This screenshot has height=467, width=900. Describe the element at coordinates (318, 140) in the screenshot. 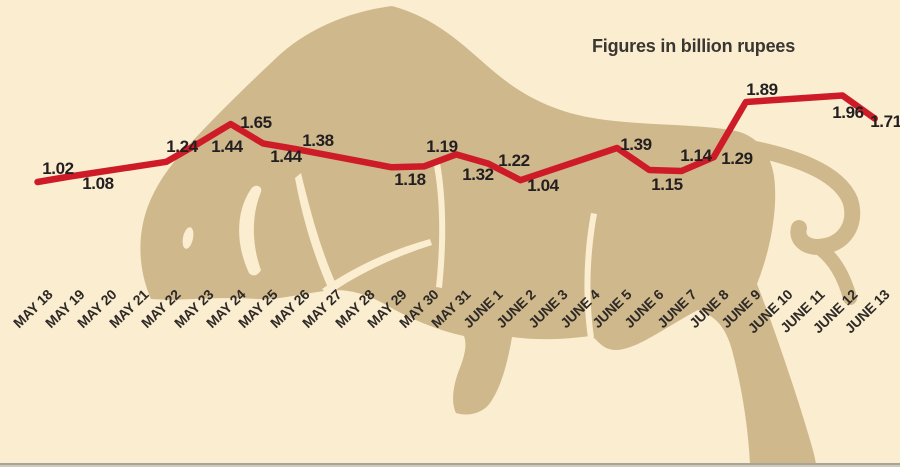

I see `value-label: 1.38` at that location.